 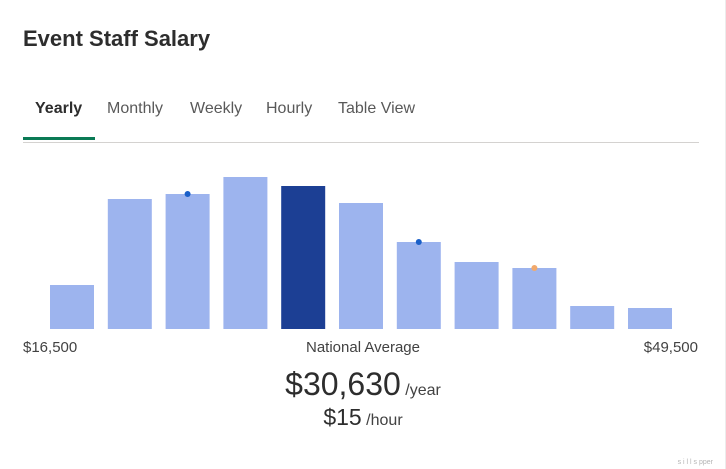 I want to click on watermark: s i l l s pper, so click(x=695, y=462).